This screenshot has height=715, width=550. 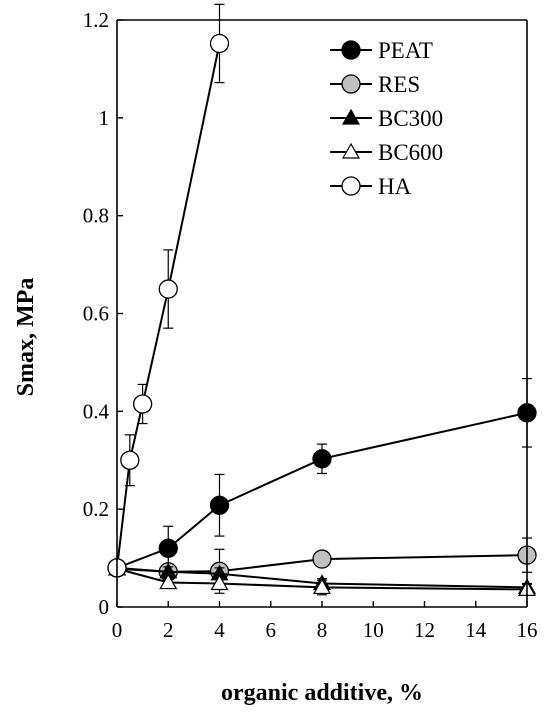 What do you see at coordinates (410, 152) in the screenshot?
I see `legend-label-bc600: BC600` at bounding box center [410, 152].